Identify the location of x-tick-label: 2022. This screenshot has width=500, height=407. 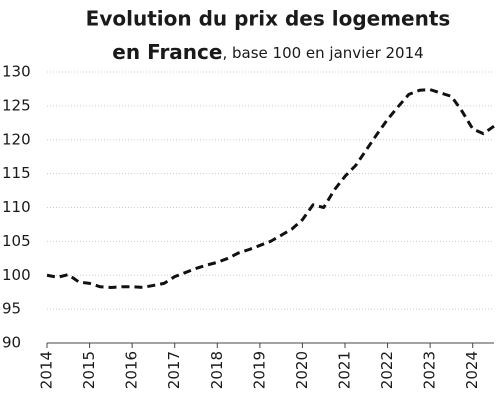
(387, 370).